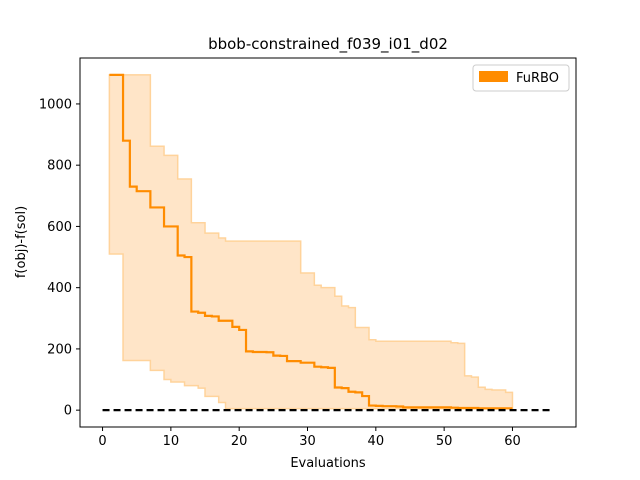  What do you see at coordinates (512, 441) in the screenshot?
I see `x-tick-label: 60` at bounding box center [512, 441].